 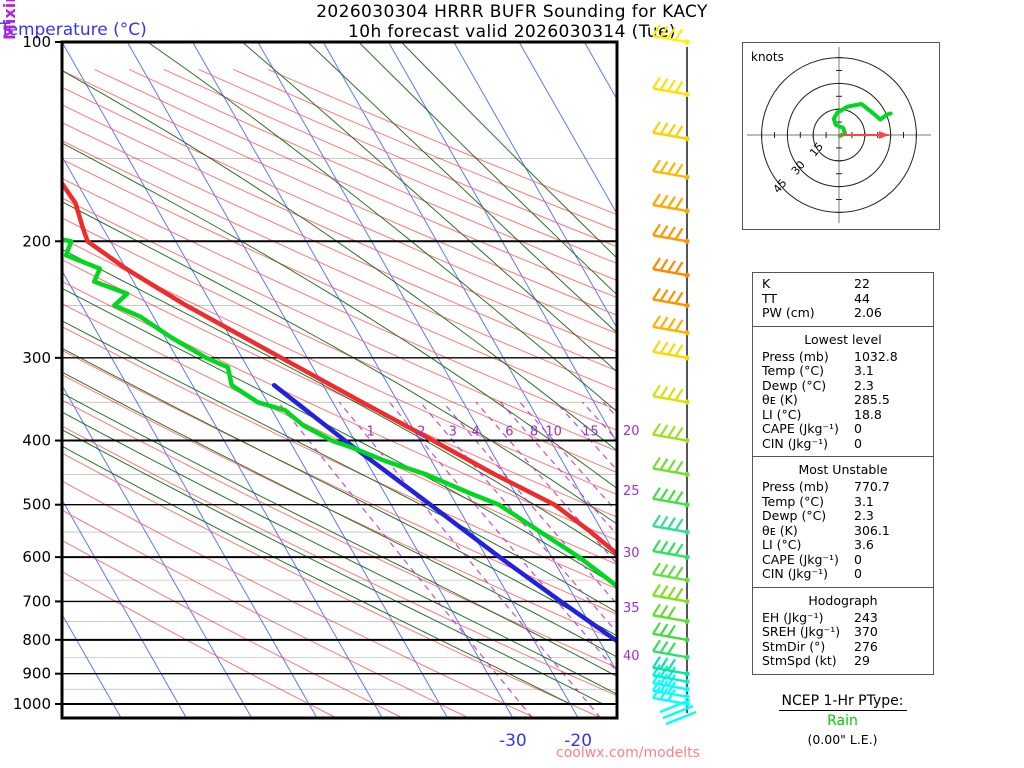 What do you see at coordinates (782, 544) in the screenshot?
I see `most-unstable-label: LI (°C)` at bounding box center [782, 544].